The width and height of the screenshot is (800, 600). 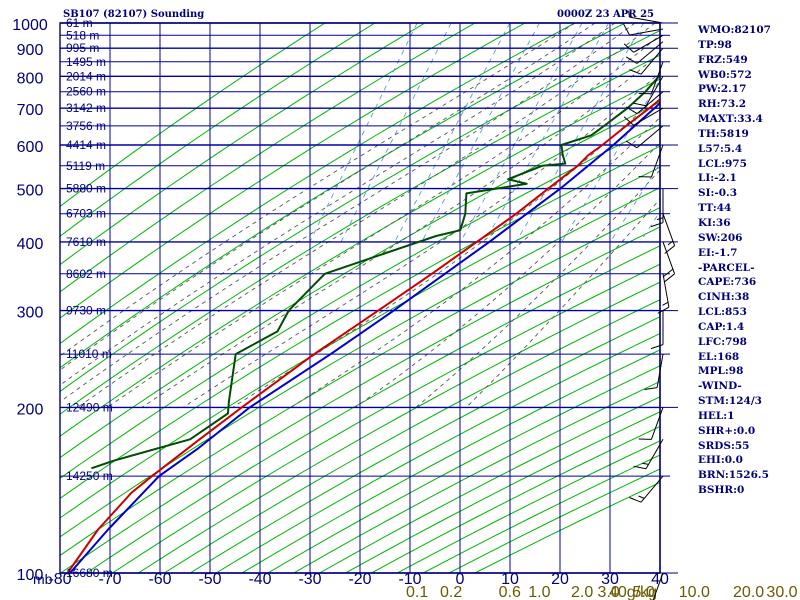 What do you see at coordinates (30, 25) in the screenshot?
I see `pressure-tick-label: 1000` at bounding box center [30, 25].